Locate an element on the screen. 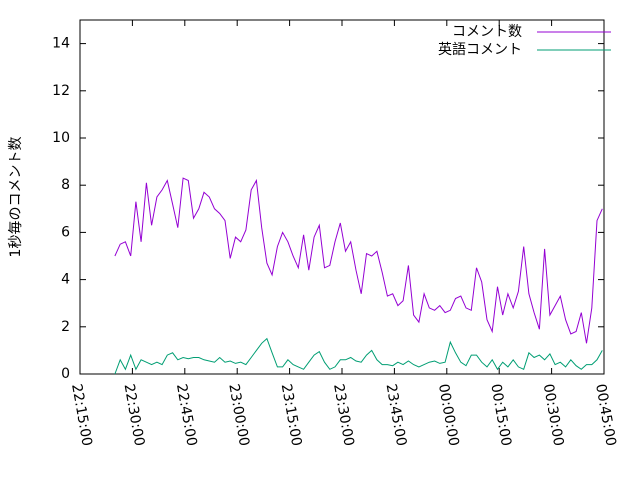 This screenshot has height=480, width=640. legend-label: コメント数 is located at coordinates (487, 32).